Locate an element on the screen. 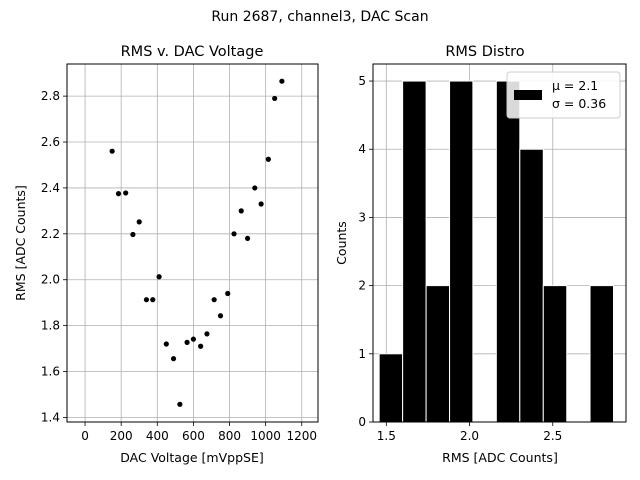 The width and height of the screenshot is (640, 480). histogram-title: RMS Distro is located at coordinates (484, 52).